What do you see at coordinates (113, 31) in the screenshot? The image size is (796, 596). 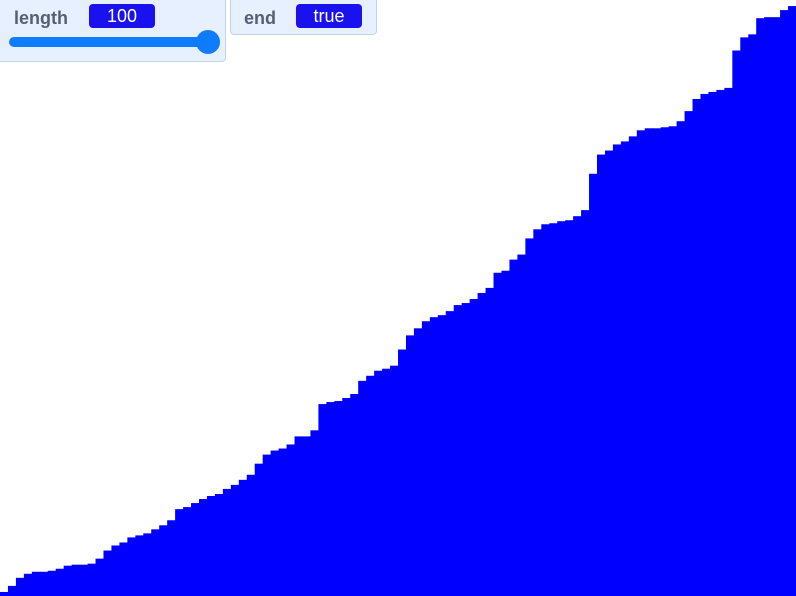 I see `length-variable-monitor: length 100` at bounding box center [113, 31].